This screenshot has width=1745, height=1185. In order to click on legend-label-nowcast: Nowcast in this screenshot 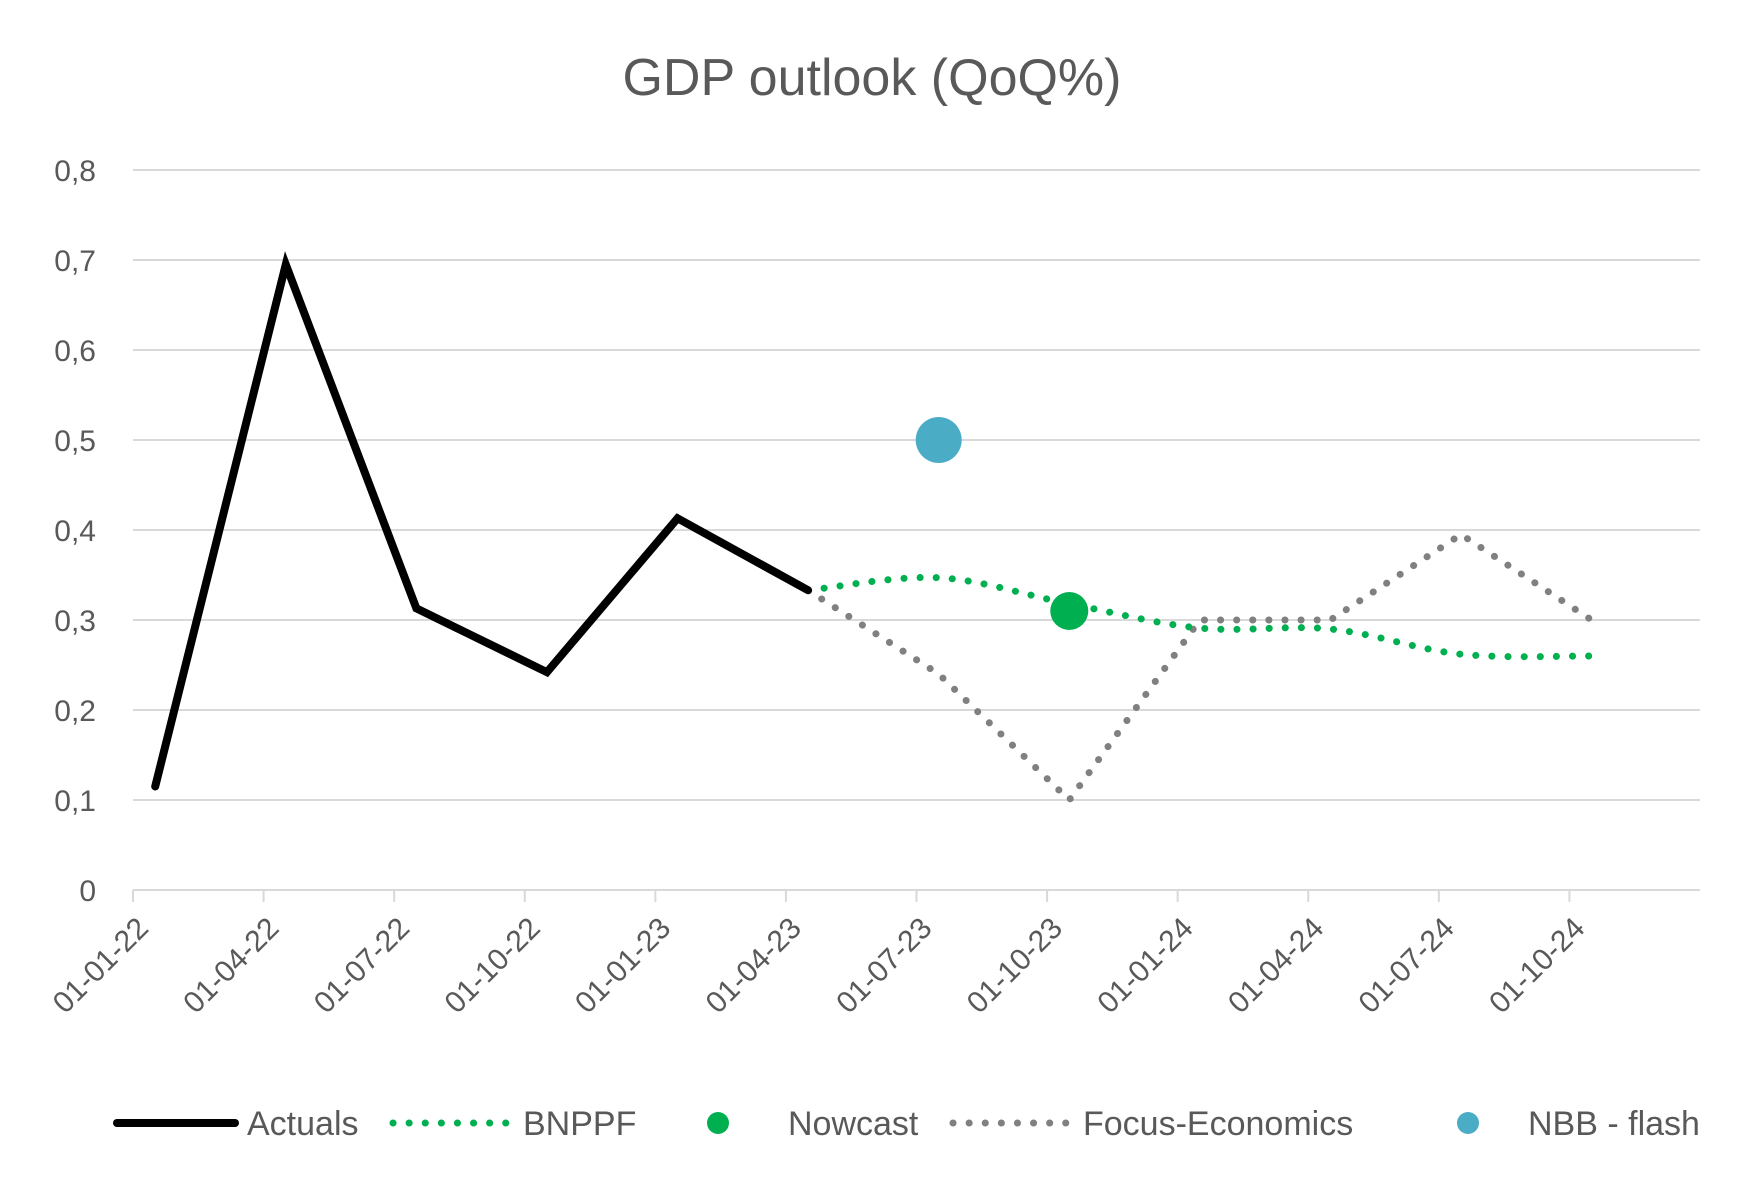, I will do `click(853, 1124)`.